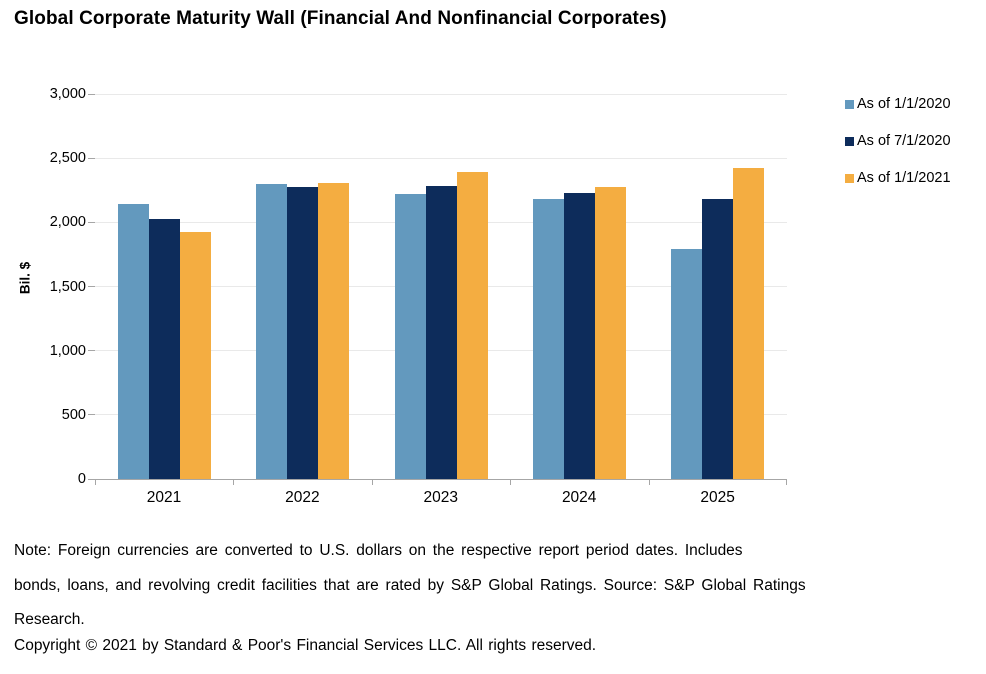 This screenshot has height=674, width=986. What do you see at coordinates (67, 350) in the screenshot?
I see `y-axis-tick-label: 1,000` at bounding box center [67, 350].